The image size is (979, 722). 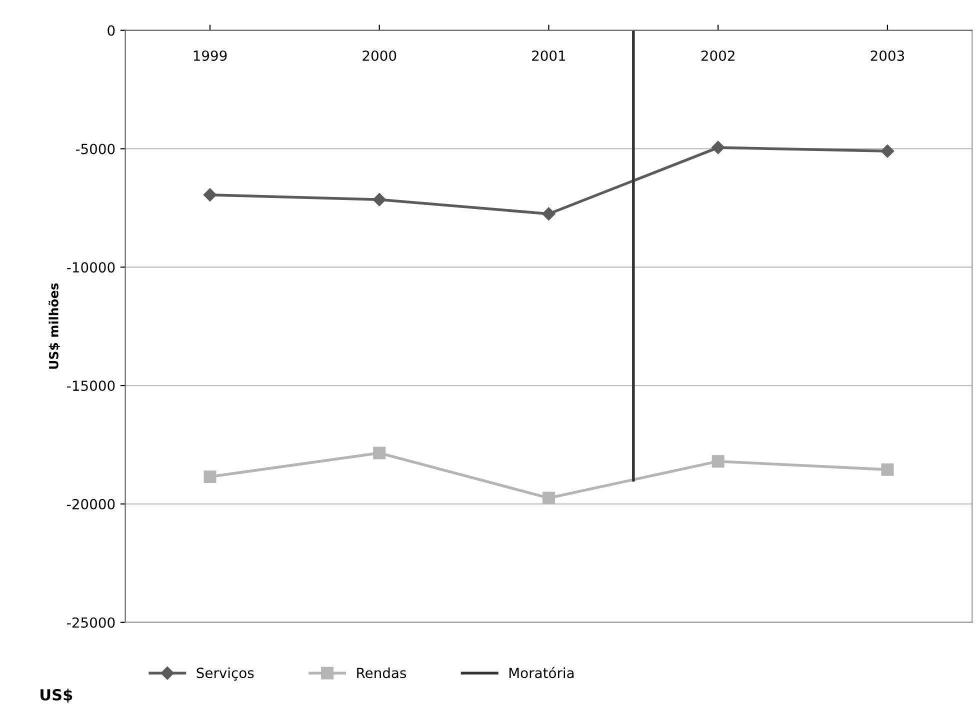 I want to click on y-tick-label: 0, so click(x=111, y=30).